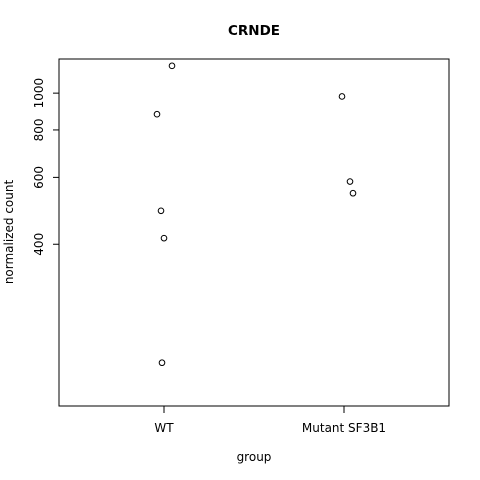 Image resolution: width=480 pixels, height=480 pixels. I want to click on x-axis: WT Mutant SF3B1, so click(270, 420).